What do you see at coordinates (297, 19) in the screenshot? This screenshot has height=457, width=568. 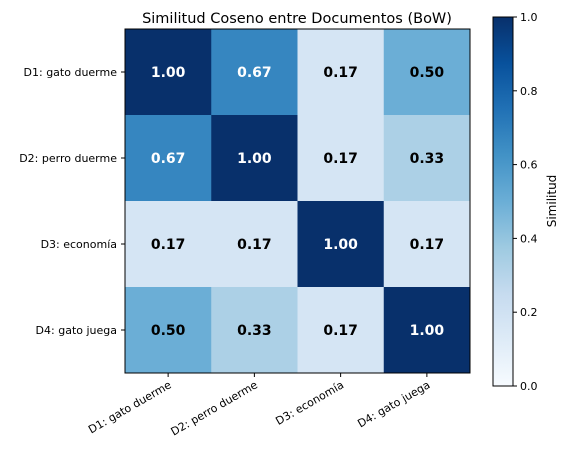 I see `chart-title: Similitud Coseno entre Documentos (BoW)` at bounding box center [297, 19].